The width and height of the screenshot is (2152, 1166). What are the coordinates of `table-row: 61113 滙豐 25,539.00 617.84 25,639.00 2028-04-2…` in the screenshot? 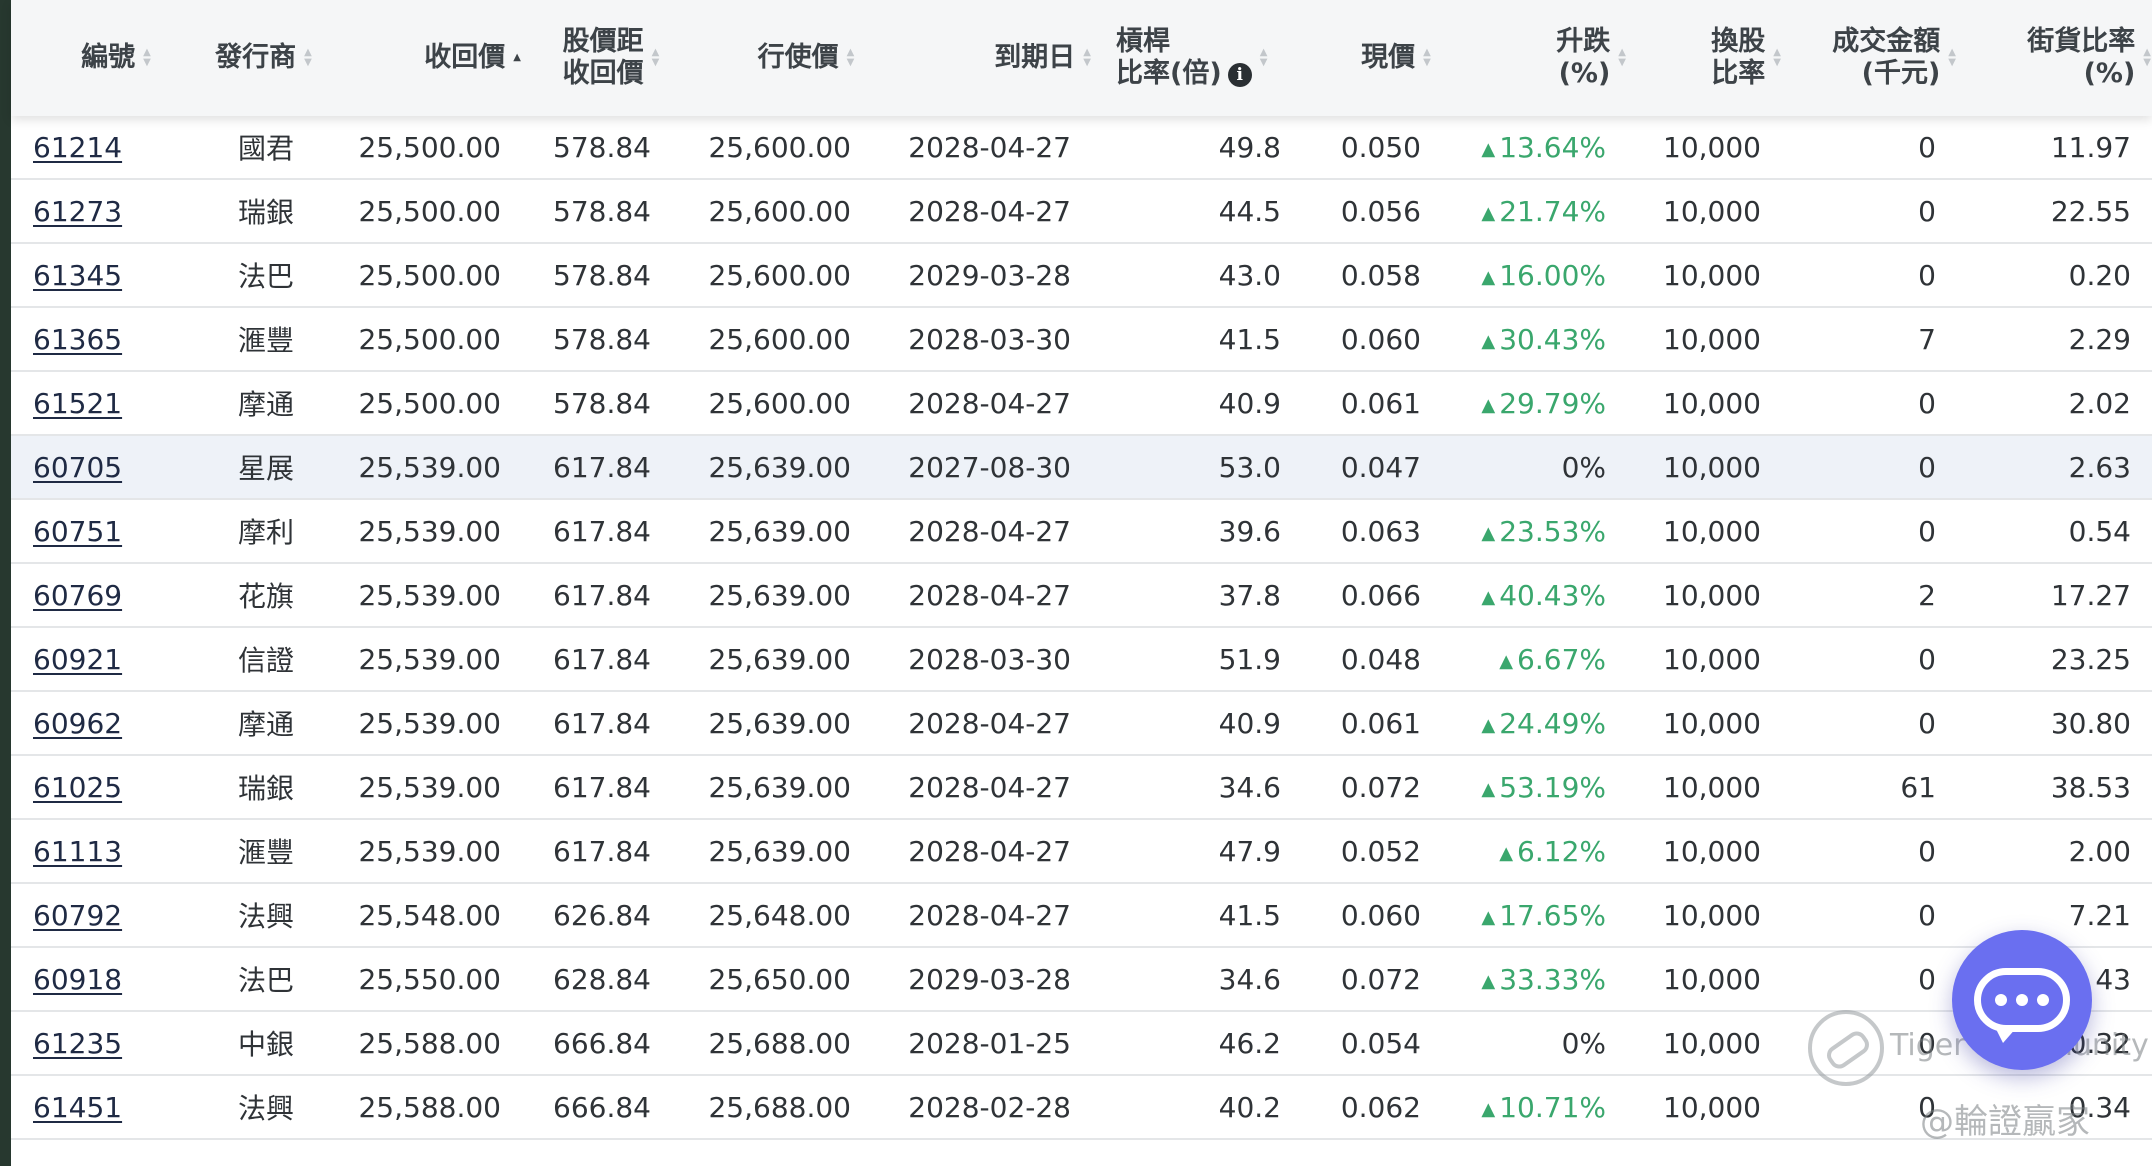 It's located at (1081, 852).